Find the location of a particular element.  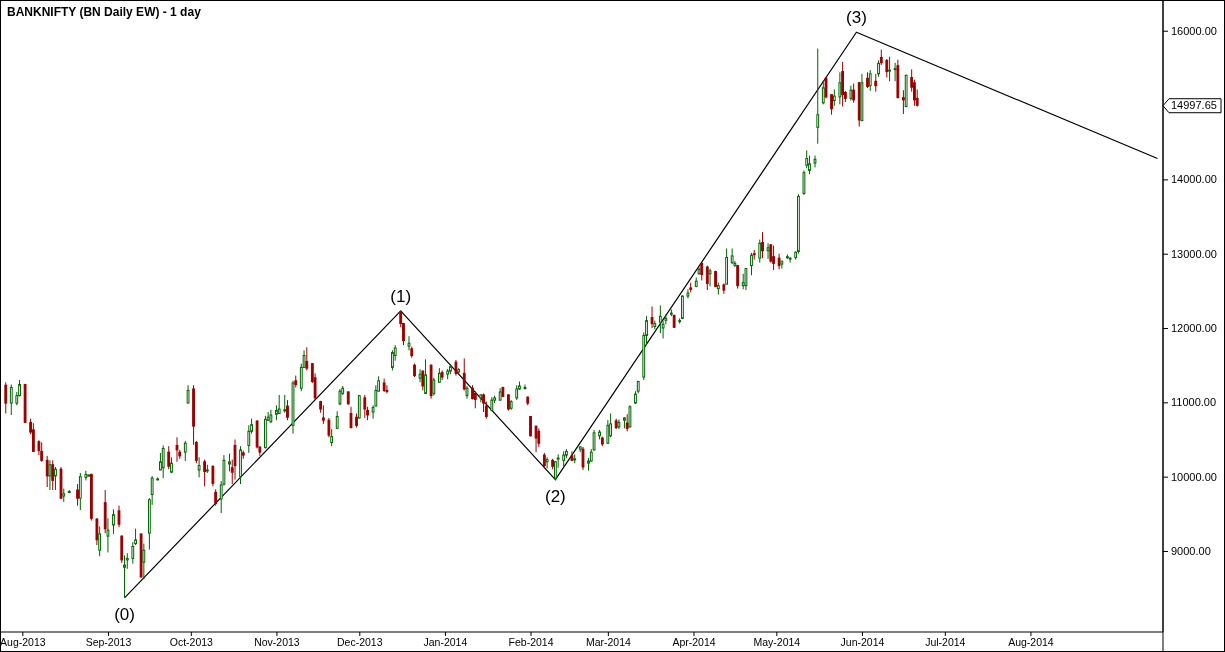

y-tick-label: 9000.00 is located at coordinates (1191, 551).